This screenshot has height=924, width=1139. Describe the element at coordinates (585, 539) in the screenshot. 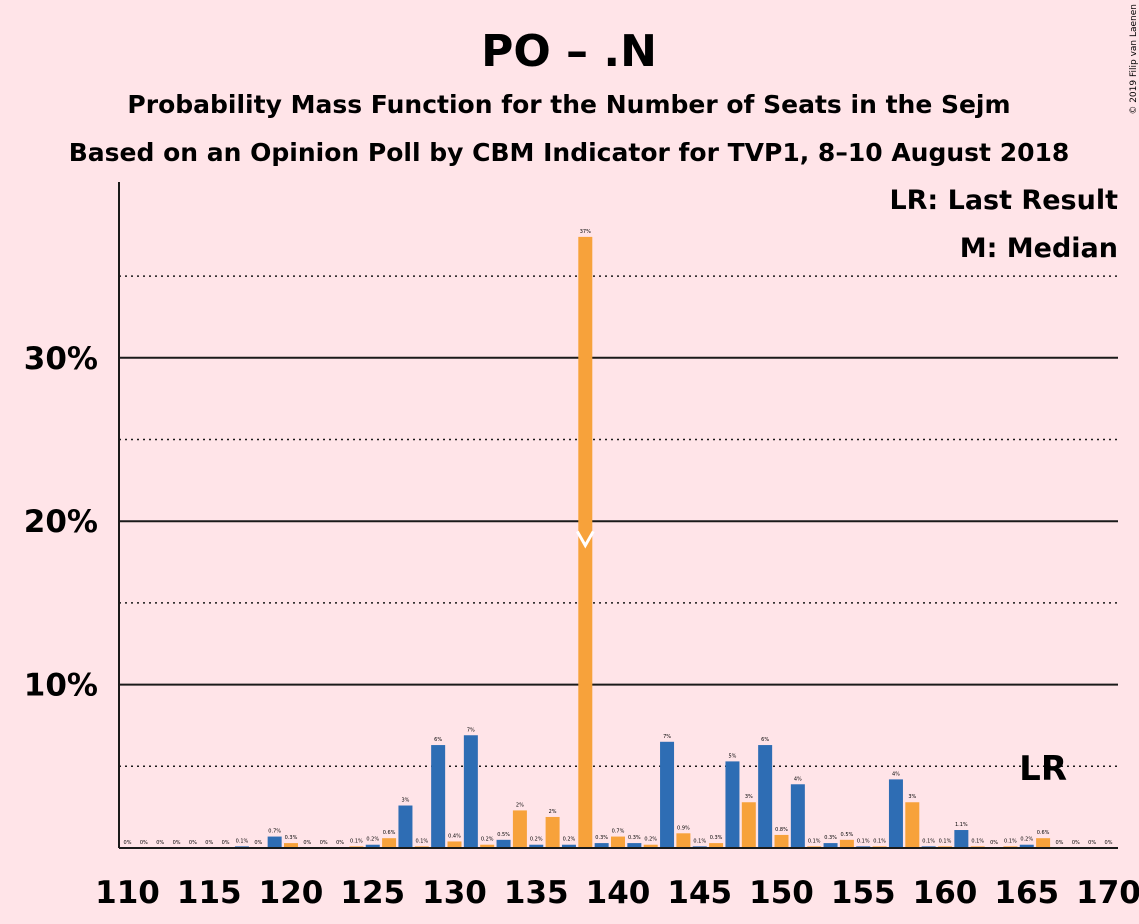

I see `median-marker` at that location.